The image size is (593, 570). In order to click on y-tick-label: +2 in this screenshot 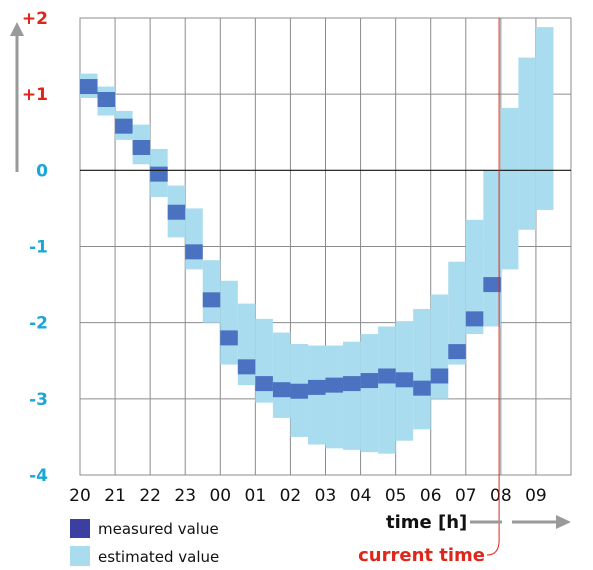, I will do `click(35, 19)`.